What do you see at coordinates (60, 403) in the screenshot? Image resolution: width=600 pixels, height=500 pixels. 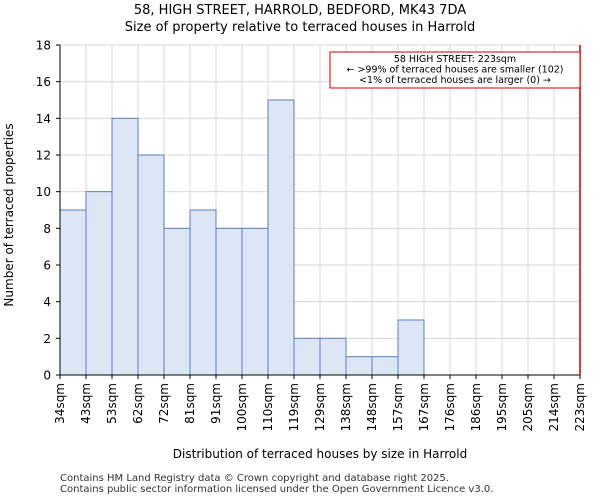 I see `x-tick-label: 34sqm` at bounding box center [60, 403].